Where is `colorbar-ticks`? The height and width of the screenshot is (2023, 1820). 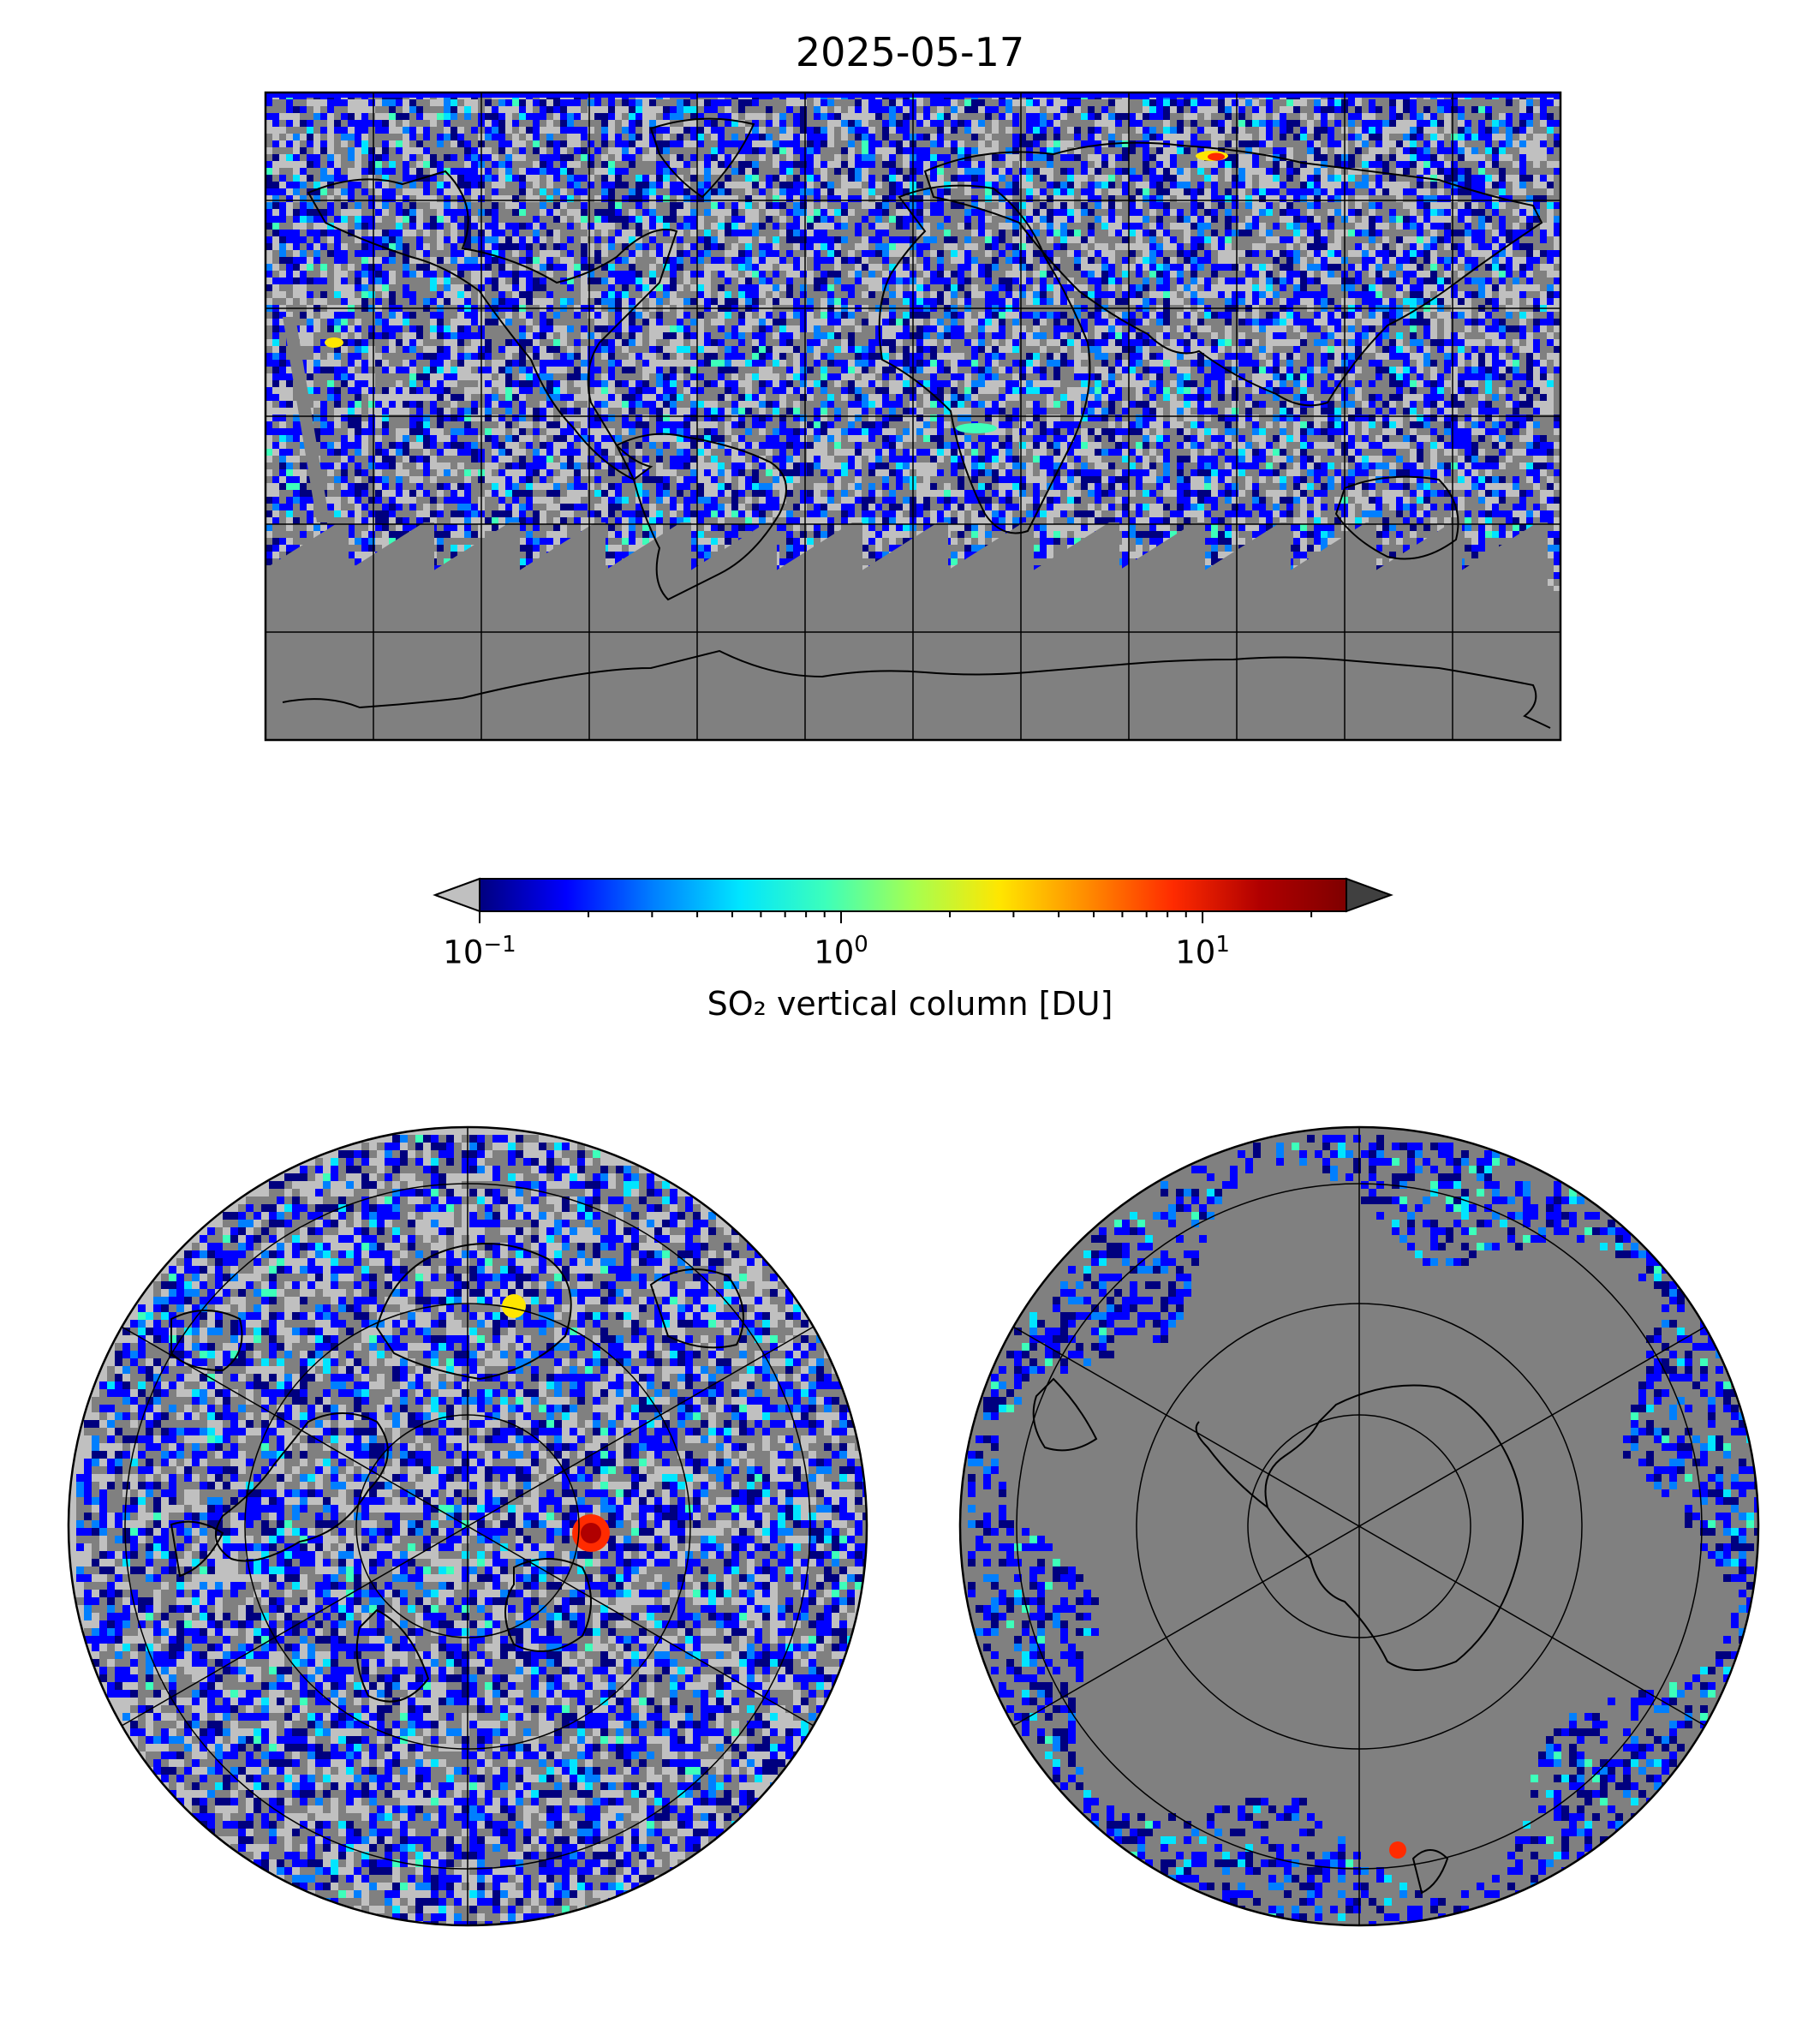 colorbar-ticks is located at coordinates (896, 917).